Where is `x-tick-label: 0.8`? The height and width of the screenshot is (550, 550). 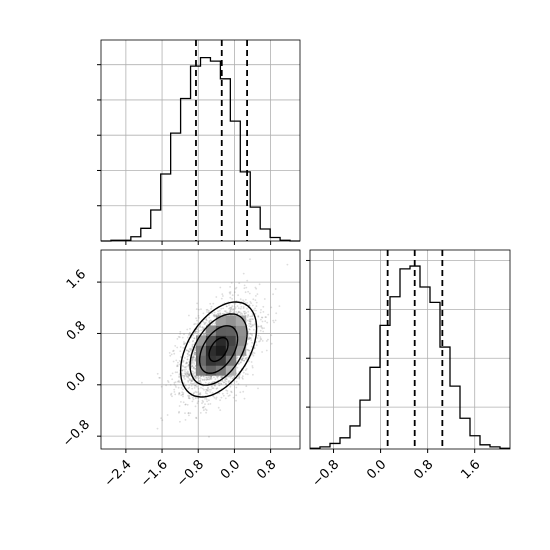 x-tick-label: 0.8 is located at coordinates (266, 469).